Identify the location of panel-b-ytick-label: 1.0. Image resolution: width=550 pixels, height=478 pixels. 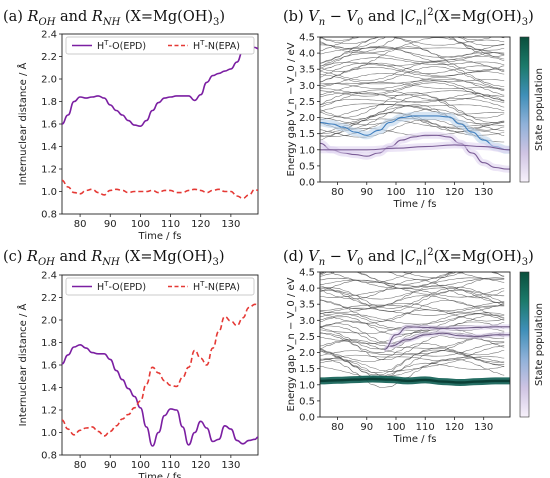
(307, 150).